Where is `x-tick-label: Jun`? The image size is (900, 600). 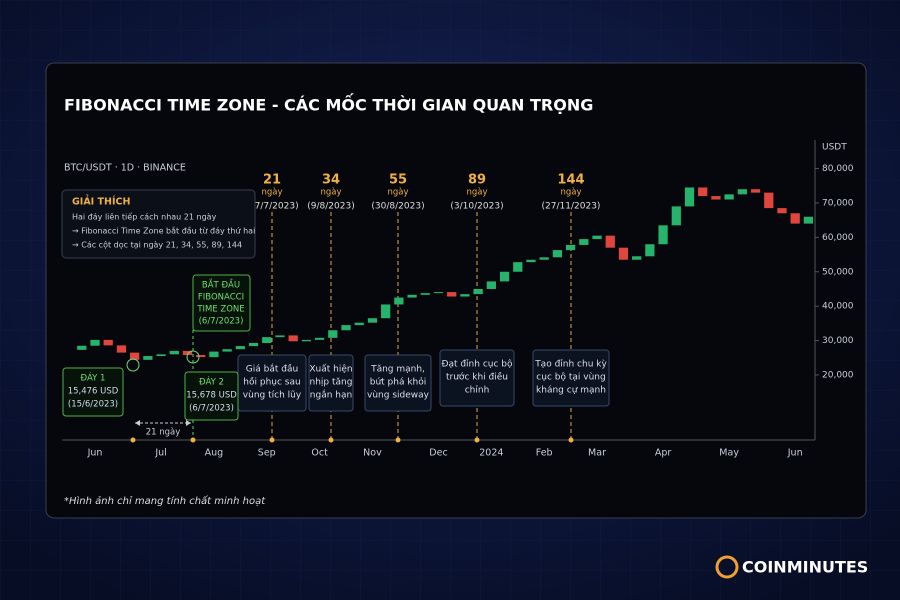 x-tick-label: Jun is located at coordinates (795, 453).